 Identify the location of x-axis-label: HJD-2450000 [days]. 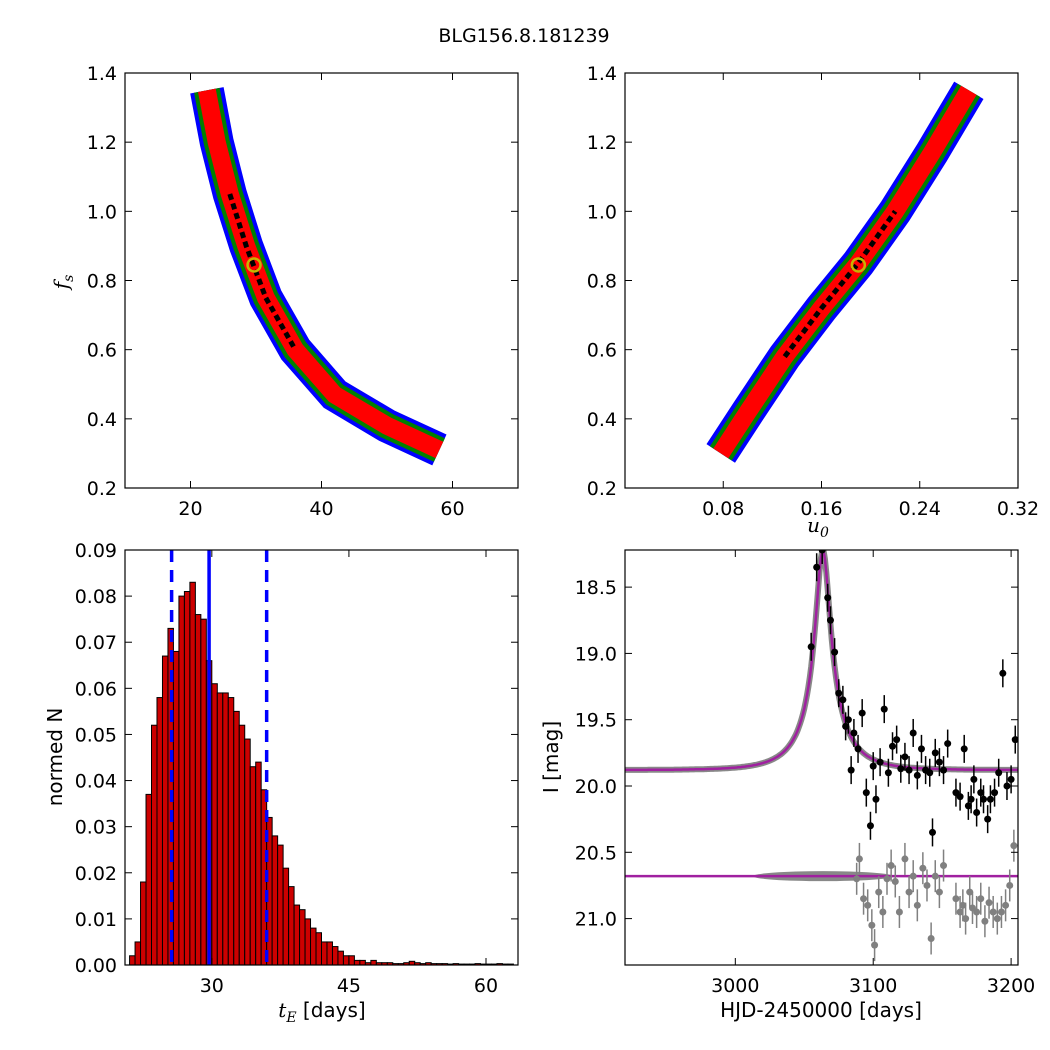
(821, 1010).